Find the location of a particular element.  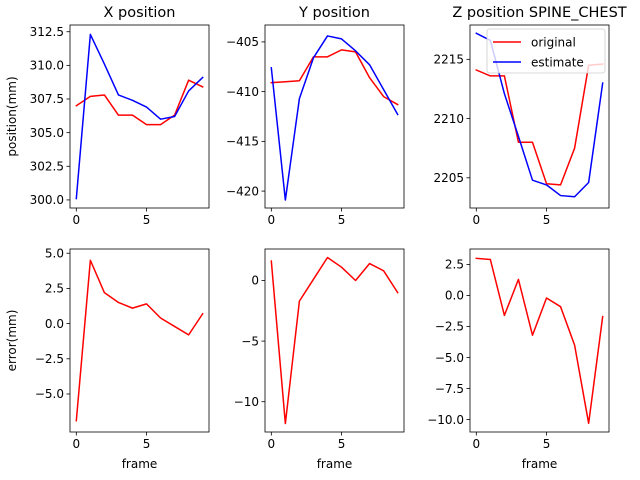

z-error-series-line-error is located at coordinates (539, 341).